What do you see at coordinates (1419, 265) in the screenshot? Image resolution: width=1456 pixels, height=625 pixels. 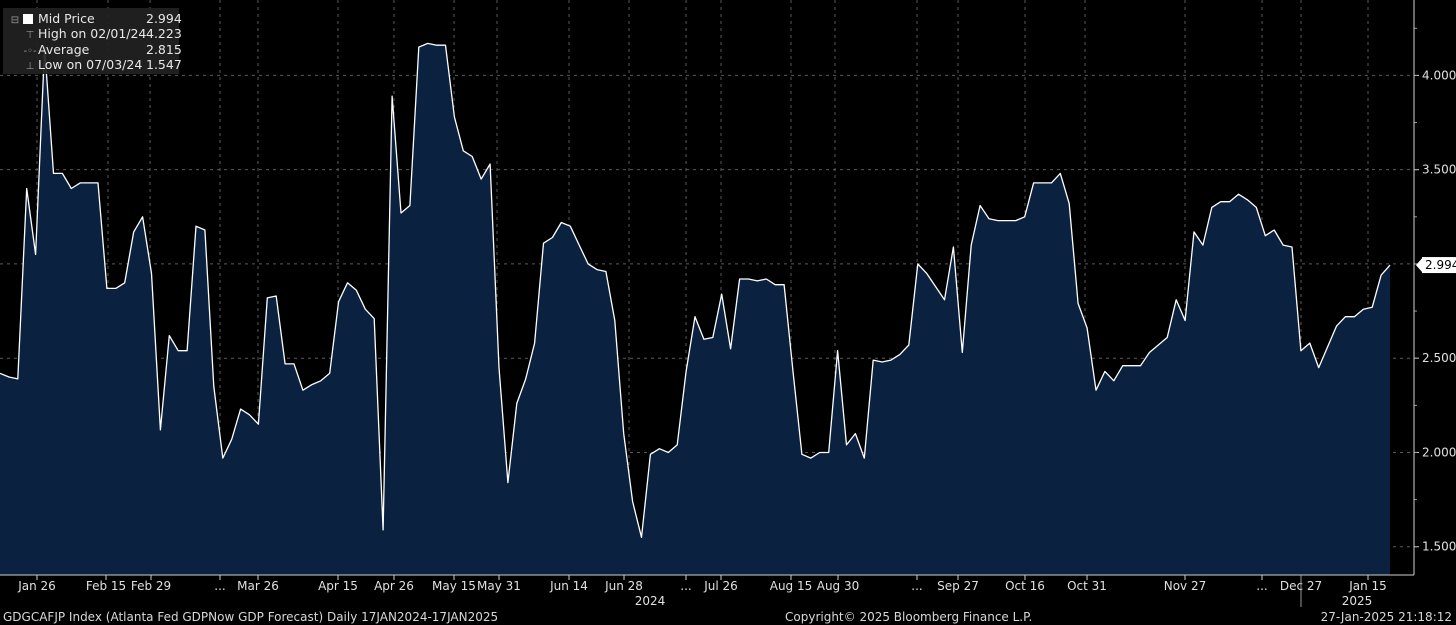 I see `last-value-pointer-icon` at bounding box center [1419, 265].